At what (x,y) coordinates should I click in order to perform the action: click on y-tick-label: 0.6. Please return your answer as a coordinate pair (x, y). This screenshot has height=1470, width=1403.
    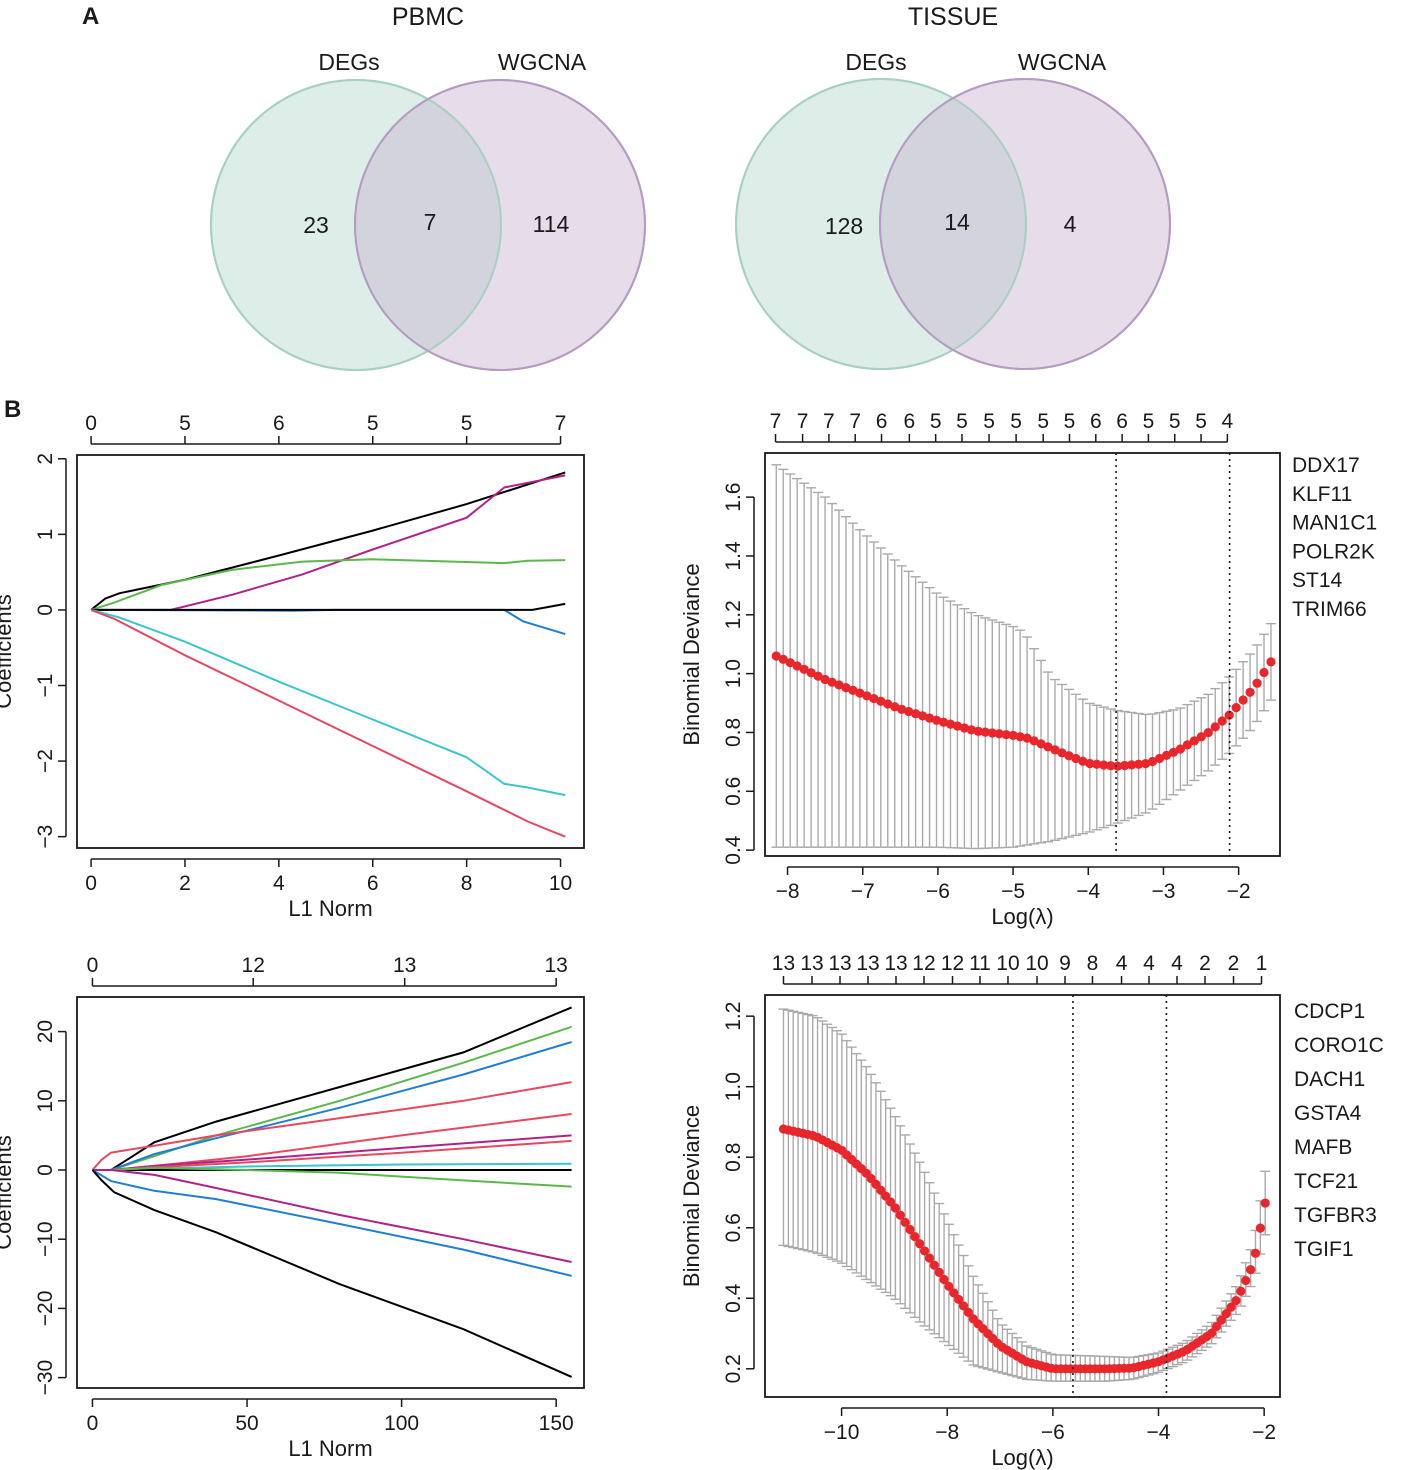
    Looking at the image, I should click on (733, 791).